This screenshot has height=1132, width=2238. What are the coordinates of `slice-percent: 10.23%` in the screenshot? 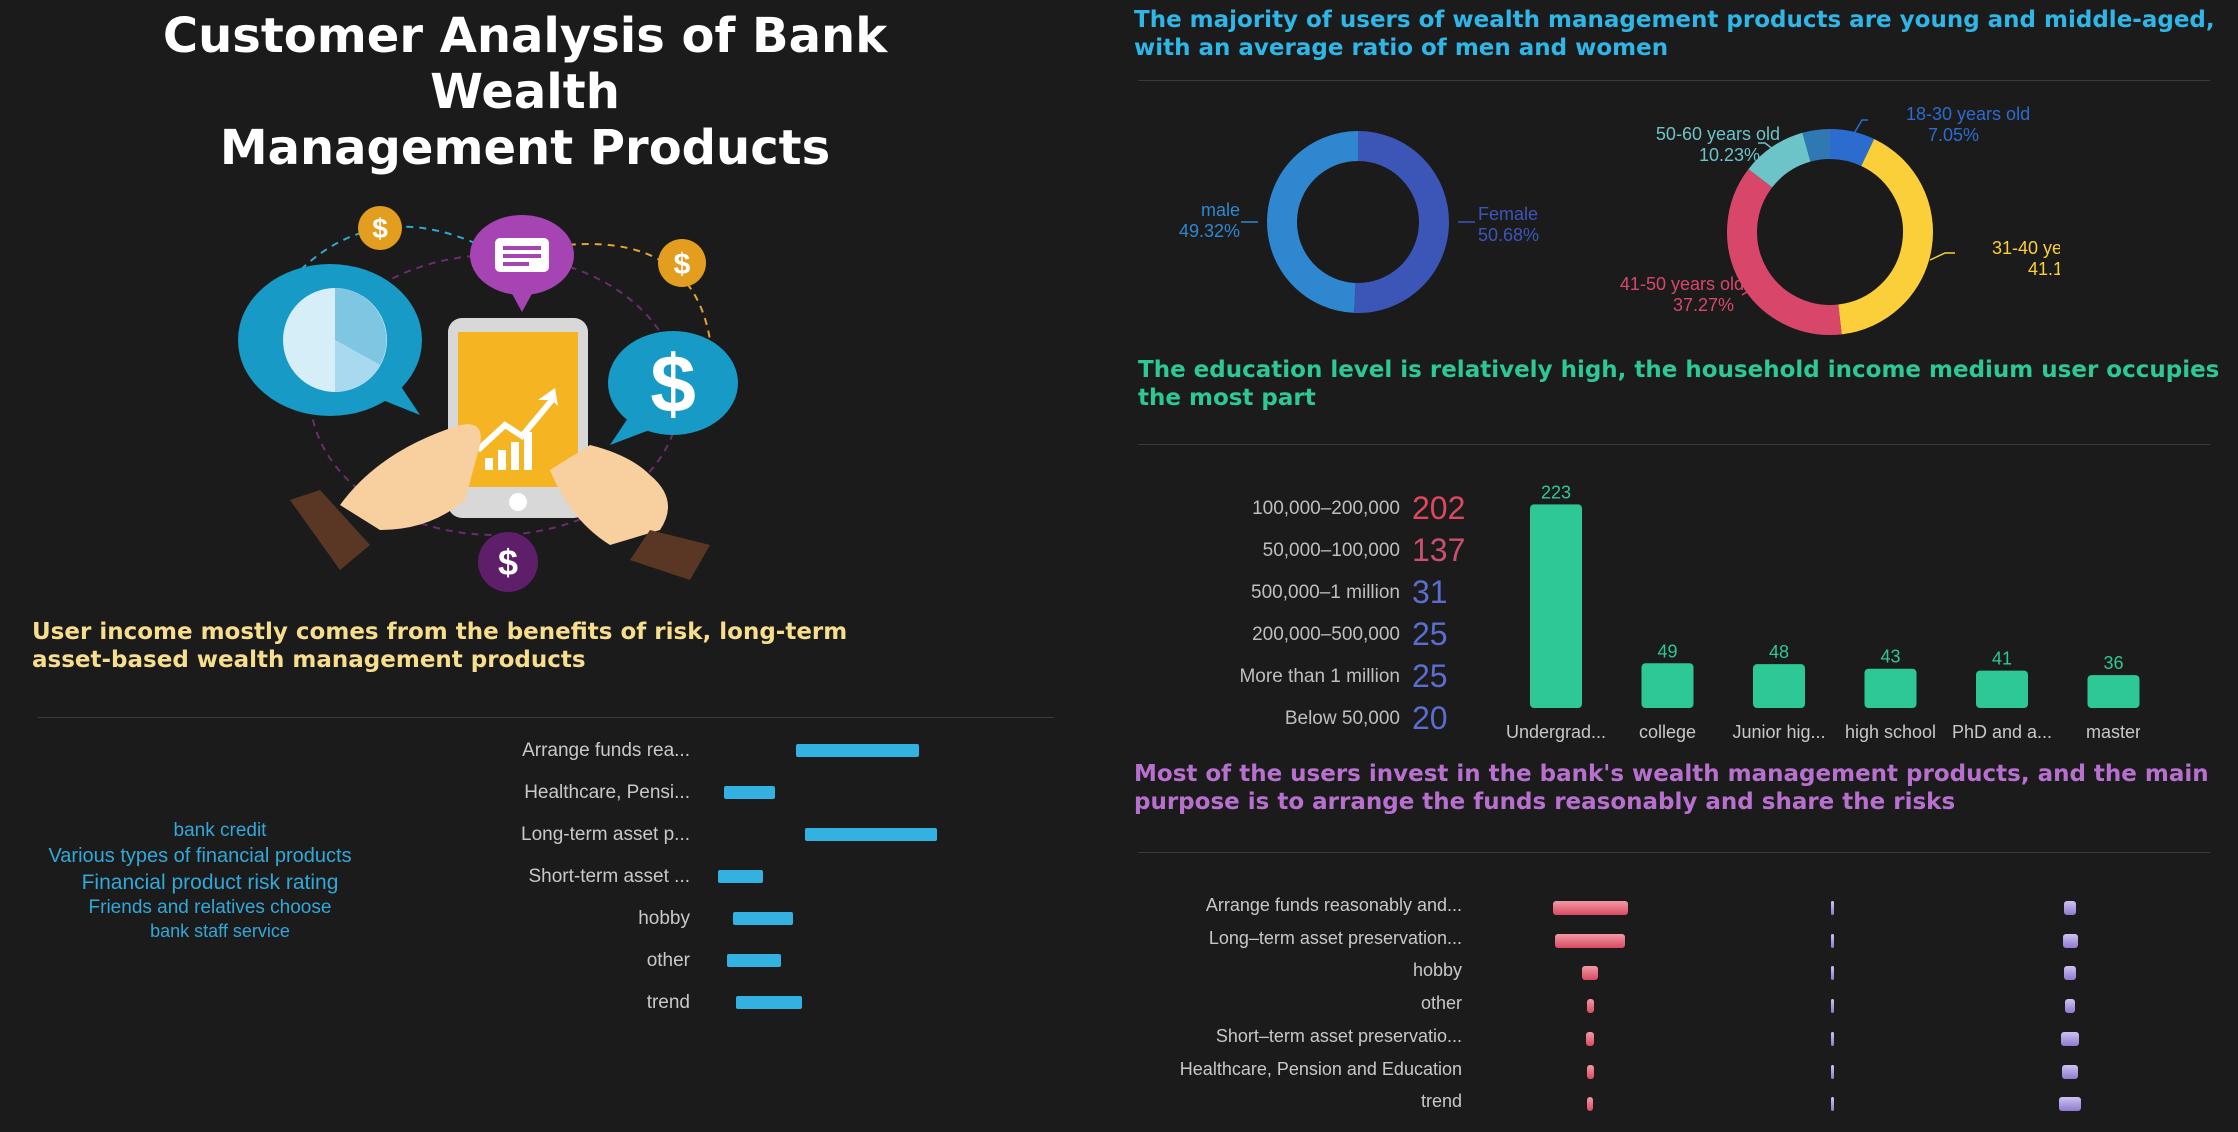 It's located at (1729, 155).